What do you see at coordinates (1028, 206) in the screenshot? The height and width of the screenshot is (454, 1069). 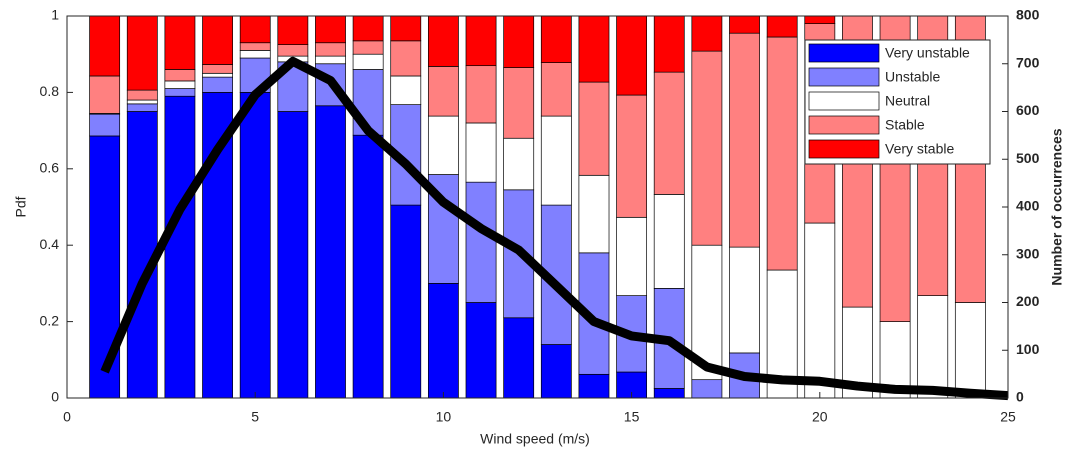 I see `y2-tick-label: 400` at bounding box center [1028, 206].